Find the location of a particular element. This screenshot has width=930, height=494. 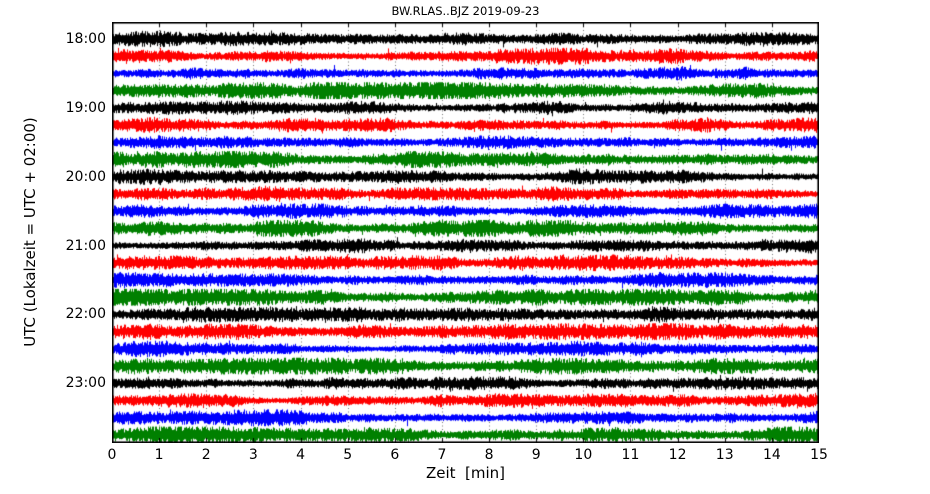

x-tick-label: 8 is located at coordinates (489, 455).